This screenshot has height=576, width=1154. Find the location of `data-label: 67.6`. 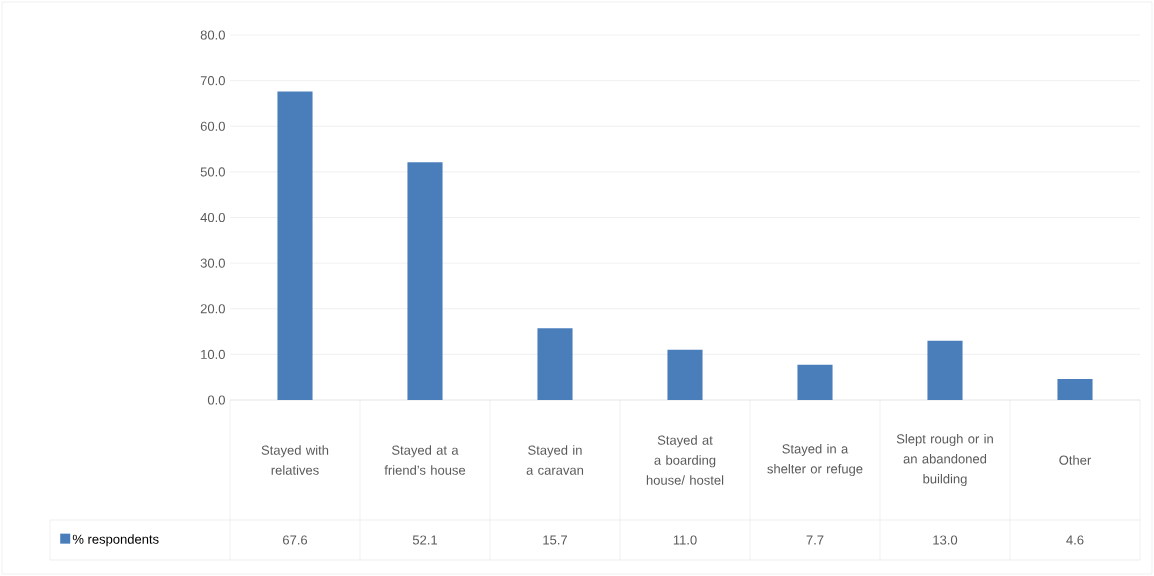

data-label: 67.6 is located at coordinates (295, 540).